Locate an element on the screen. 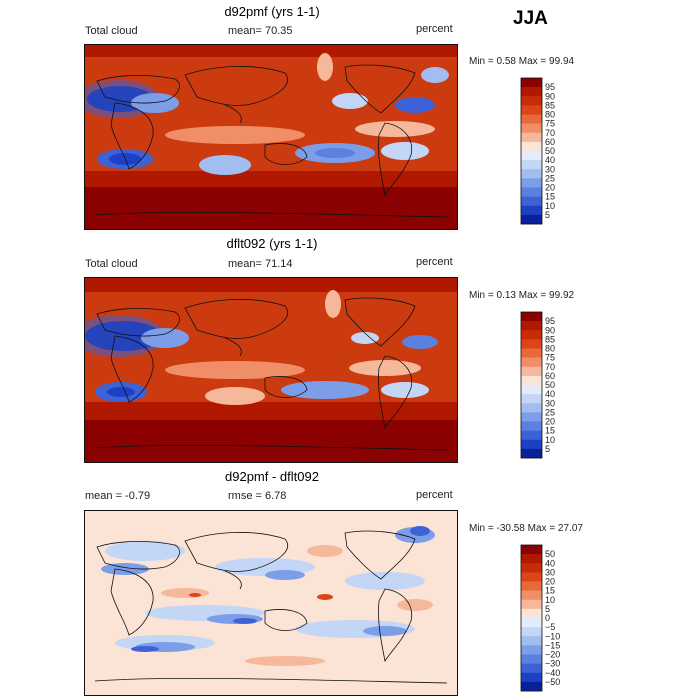 The height and width of the screenshot is (700, 700). panel-1-variable-label: Total cloud is located at coordinates (111, 31).